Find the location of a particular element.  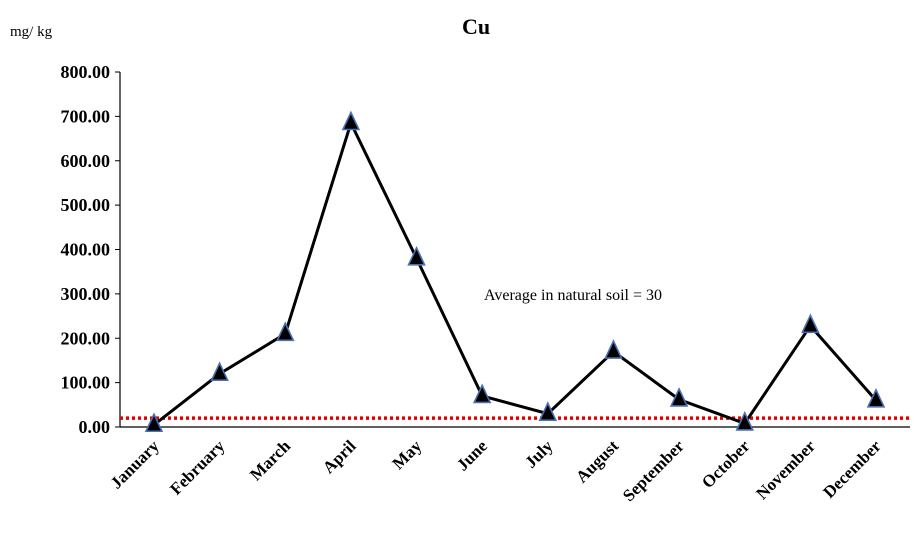

x-tick-label: July is located at coordinates (539, 454).